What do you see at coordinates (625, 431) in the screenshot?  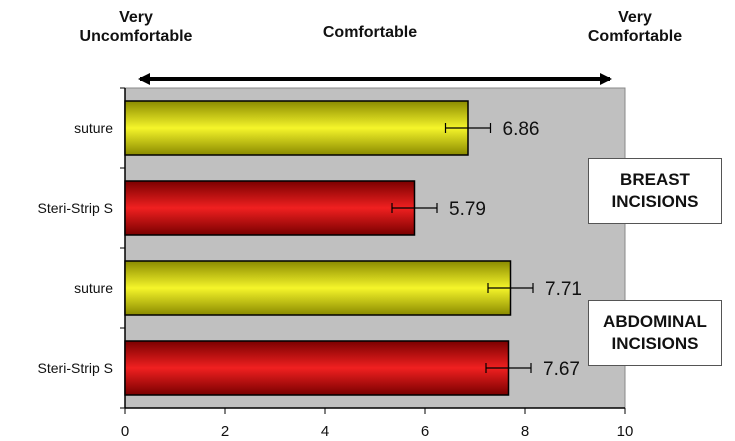 I see `x-tick-label: 10` at bounding box center [625, 431].